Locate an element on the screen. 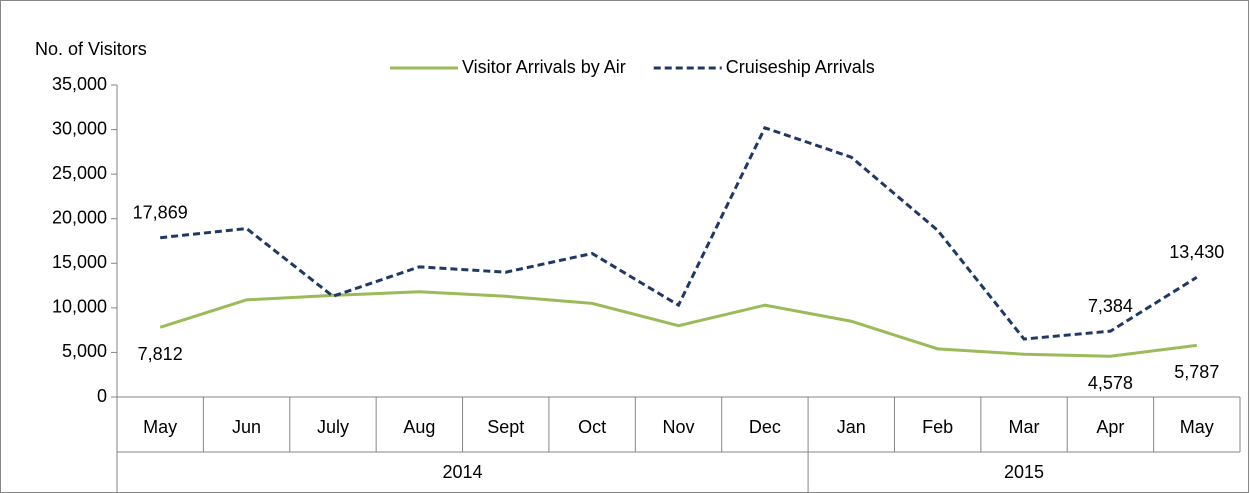 This screenshot has width=1250, height=493. y-tick-label: 5,000 is located at coordinates (84, 351).